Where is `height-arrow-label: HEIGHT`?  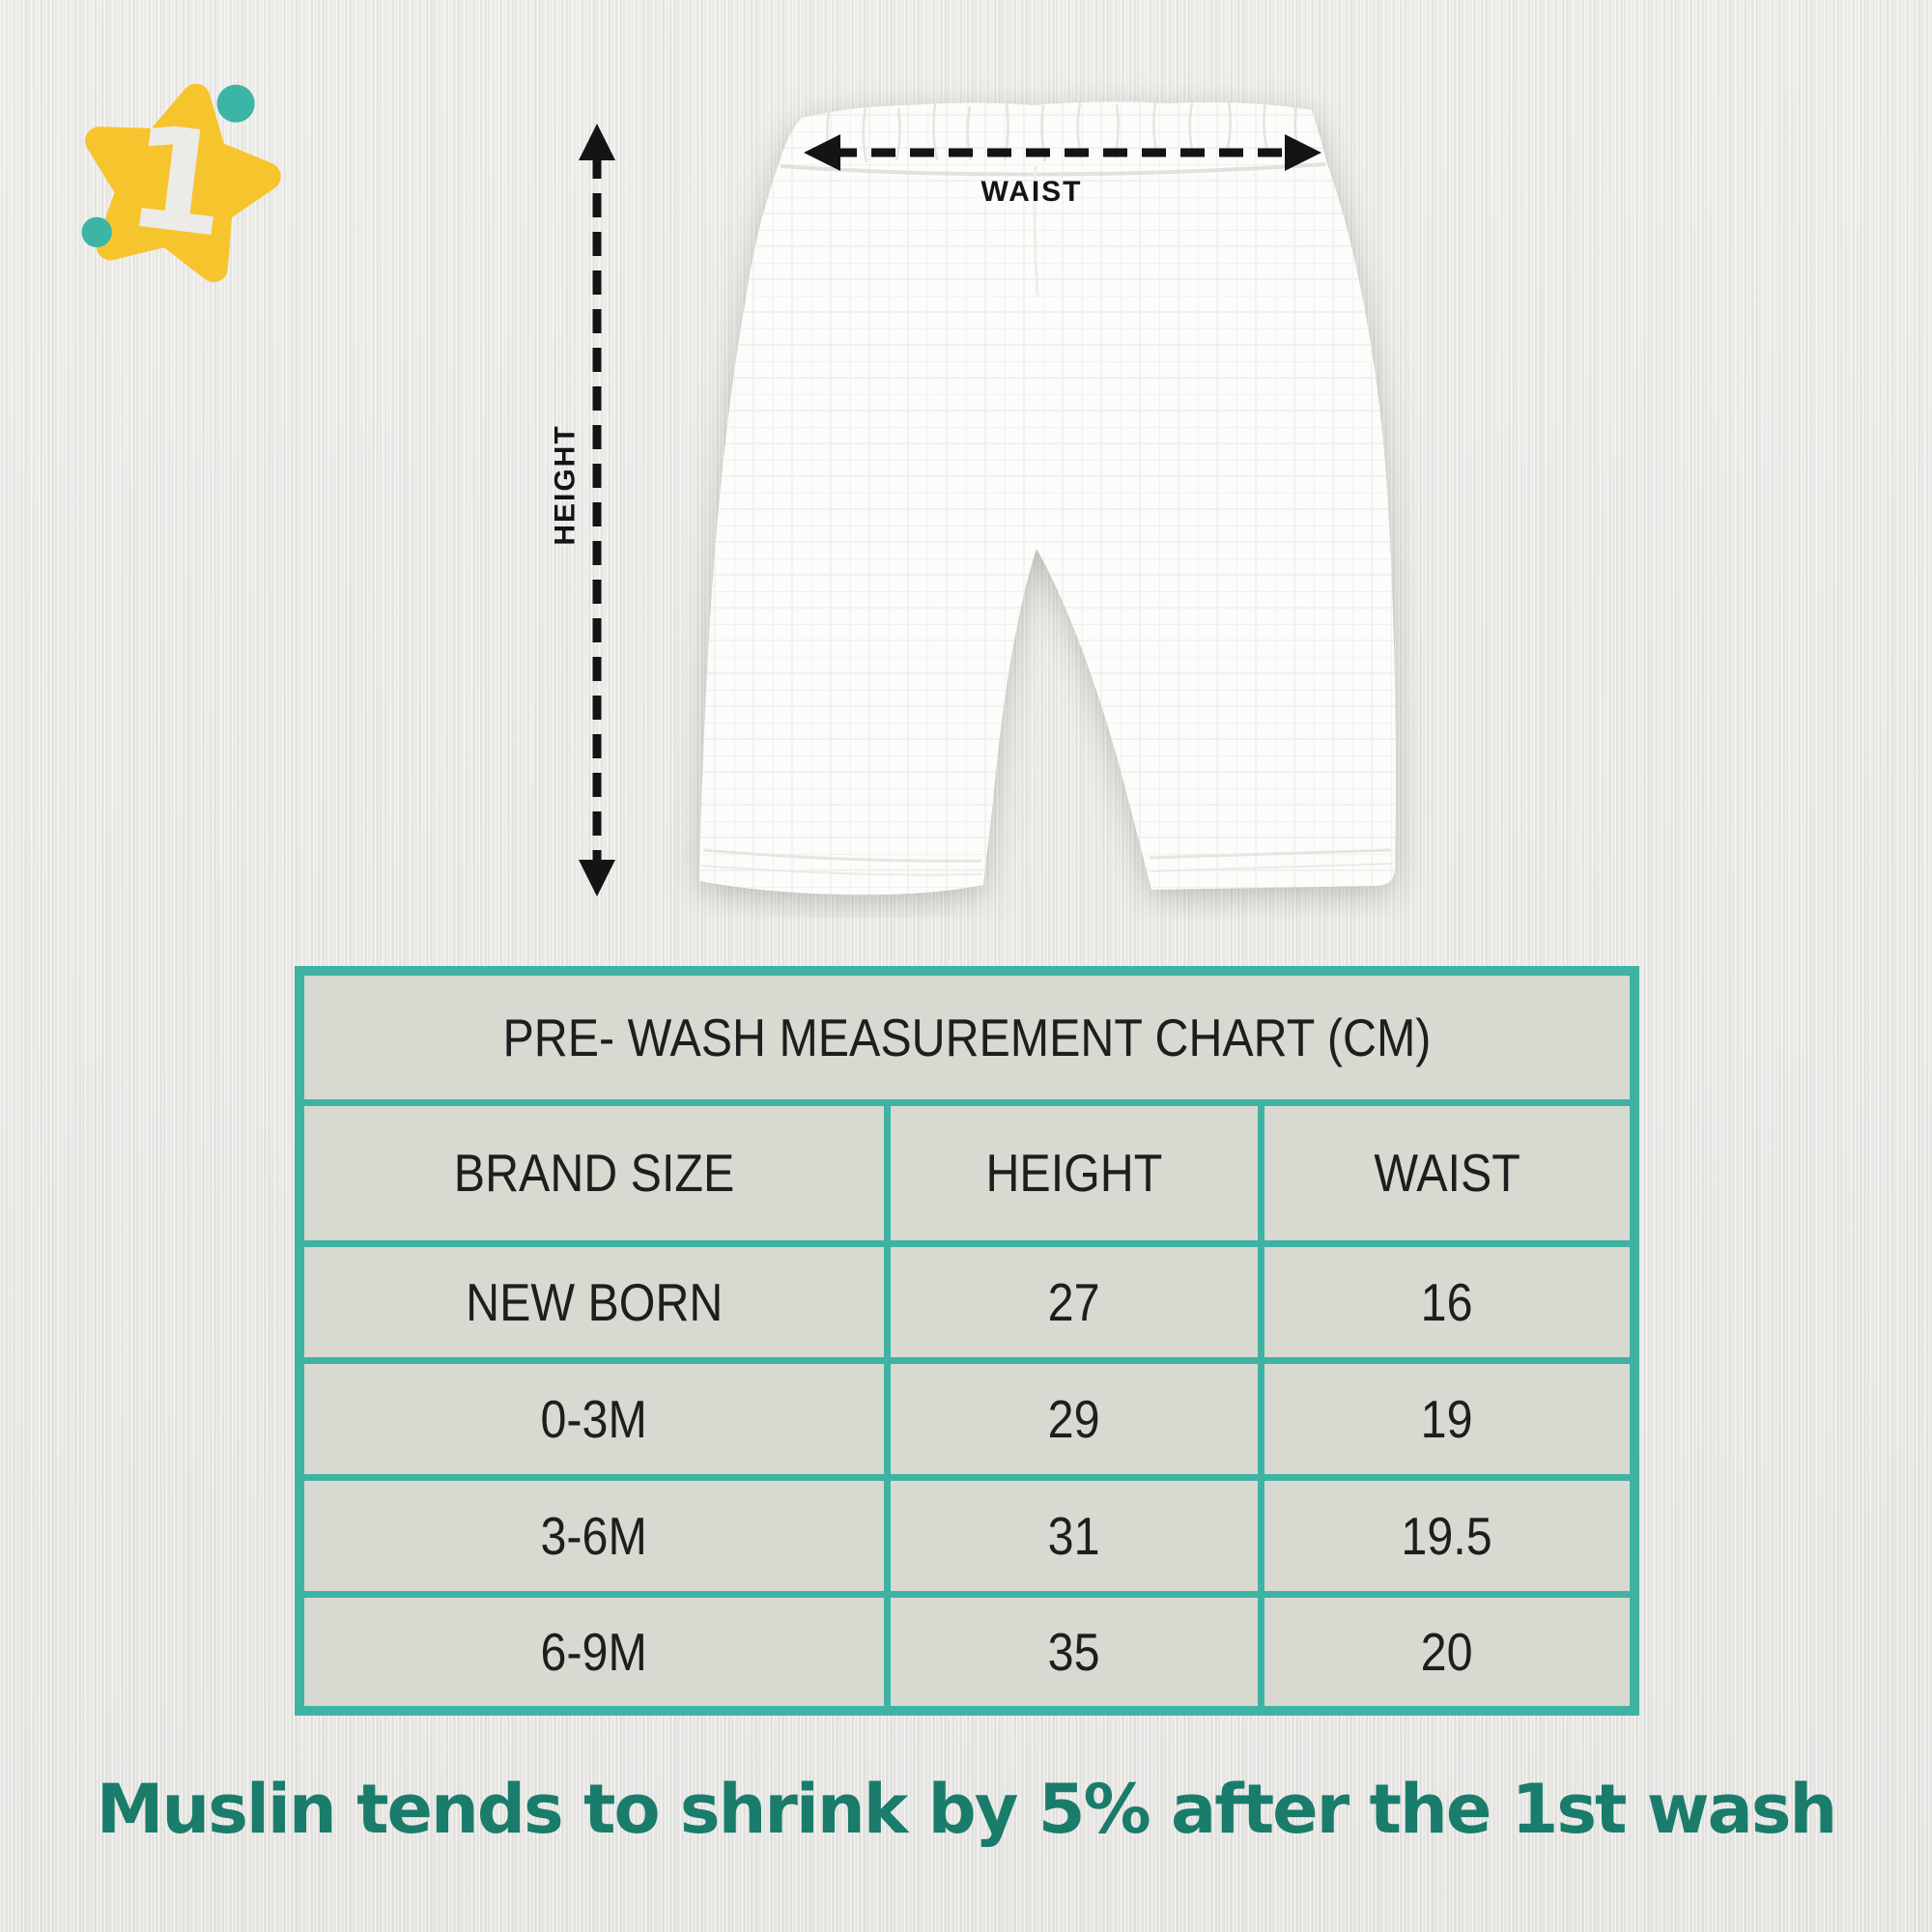 height-arrow-label: HEIGHT is located at coordinates (566, 484).